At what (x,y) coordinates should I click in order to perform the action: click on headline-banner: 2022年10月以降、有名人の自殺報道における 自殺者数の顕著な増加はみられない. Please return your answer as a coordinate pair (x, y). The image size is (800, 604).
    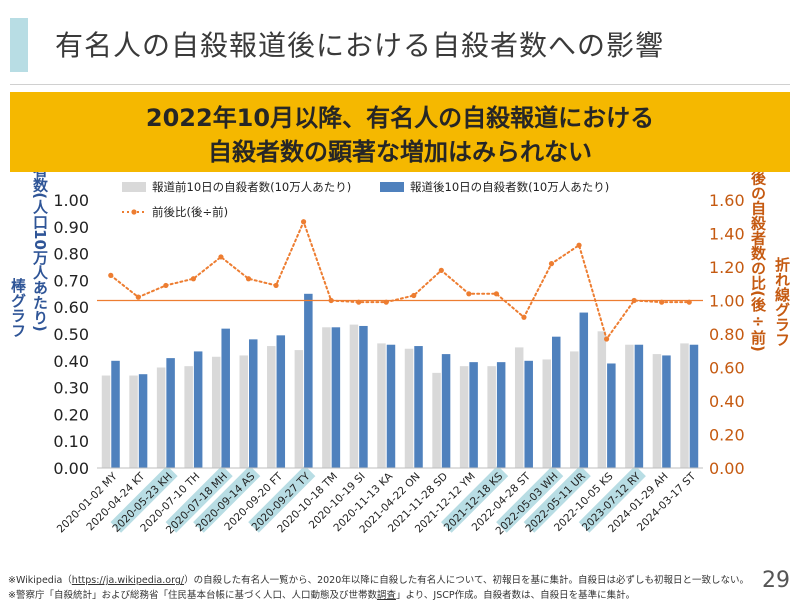
    Looking at the image, I should click on (400, 132).